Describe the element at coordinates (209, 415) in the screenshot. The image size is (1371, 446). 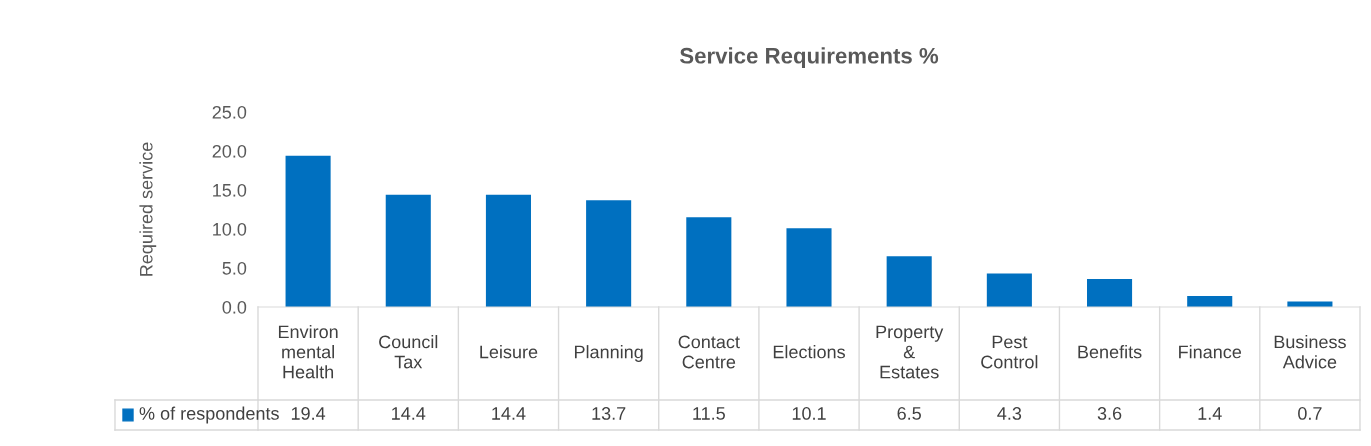
I see `legend-label: % of respondents` at that location.